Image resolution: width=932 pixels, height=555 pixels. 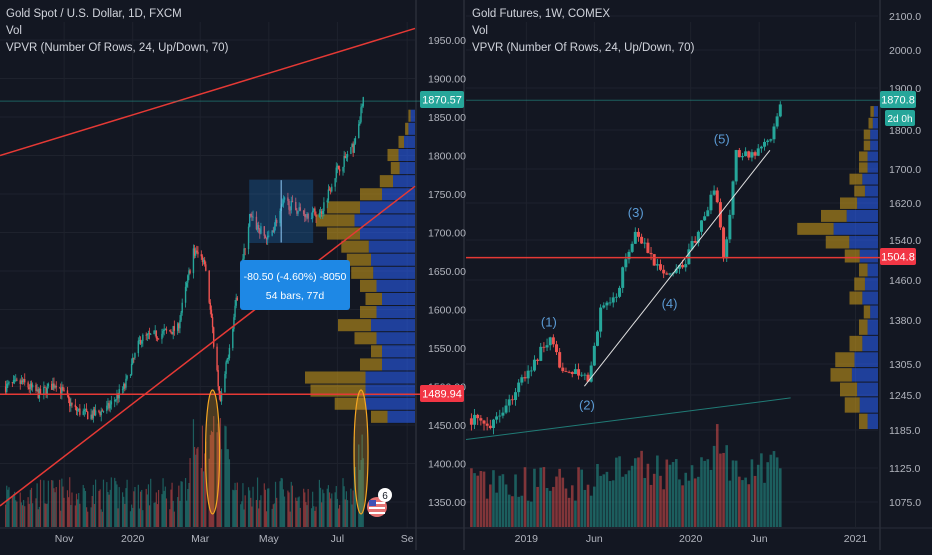 I want to click on left-x-tick-label: Nov, so click(x=64, y=539).